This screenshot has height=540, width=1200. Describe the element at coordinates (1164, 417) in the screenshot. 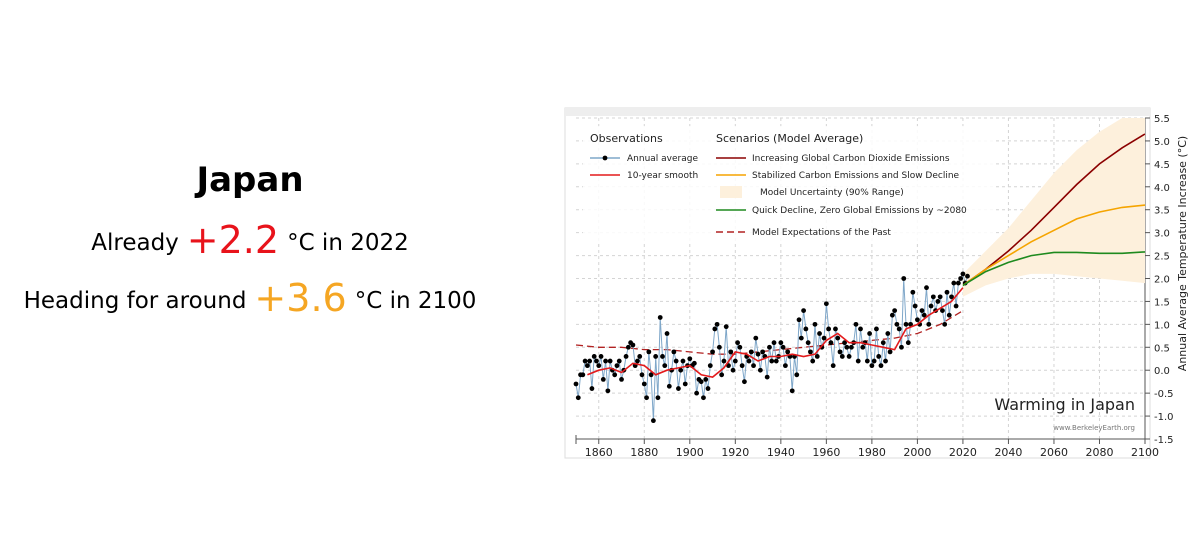

I see `y-tick-label: -1.0` at that location.